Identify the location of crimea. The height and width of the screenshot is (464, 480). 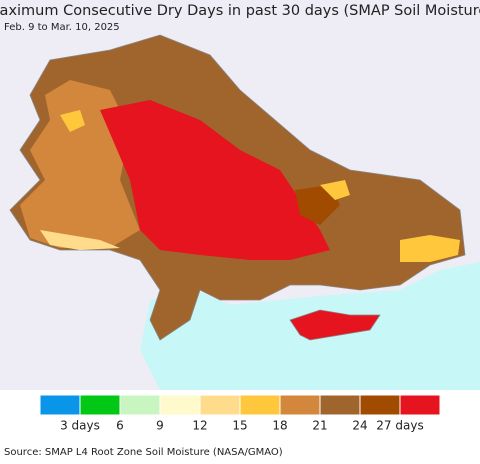
(335, 325).